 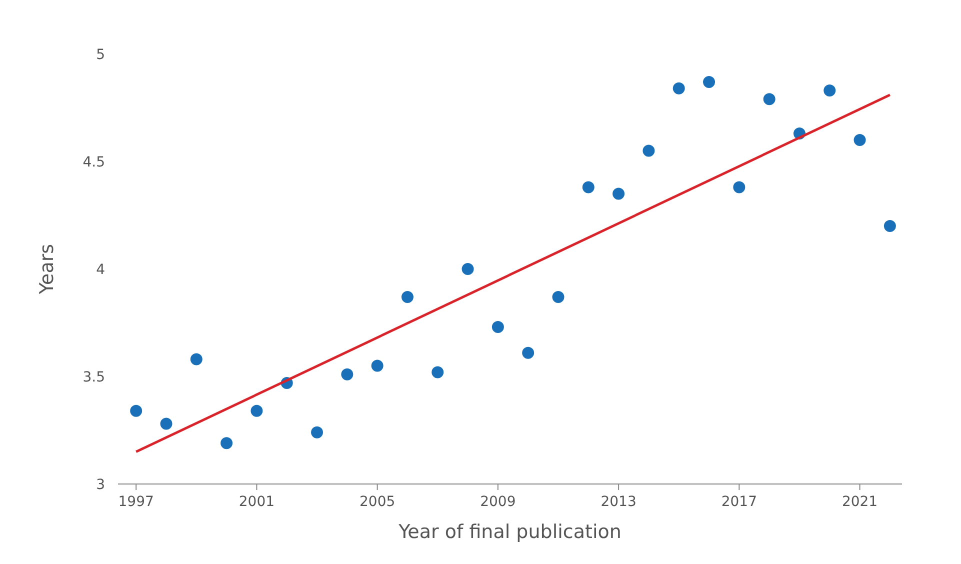 I want to click on x-tick-label: 2009, so click(x=498, y=502).